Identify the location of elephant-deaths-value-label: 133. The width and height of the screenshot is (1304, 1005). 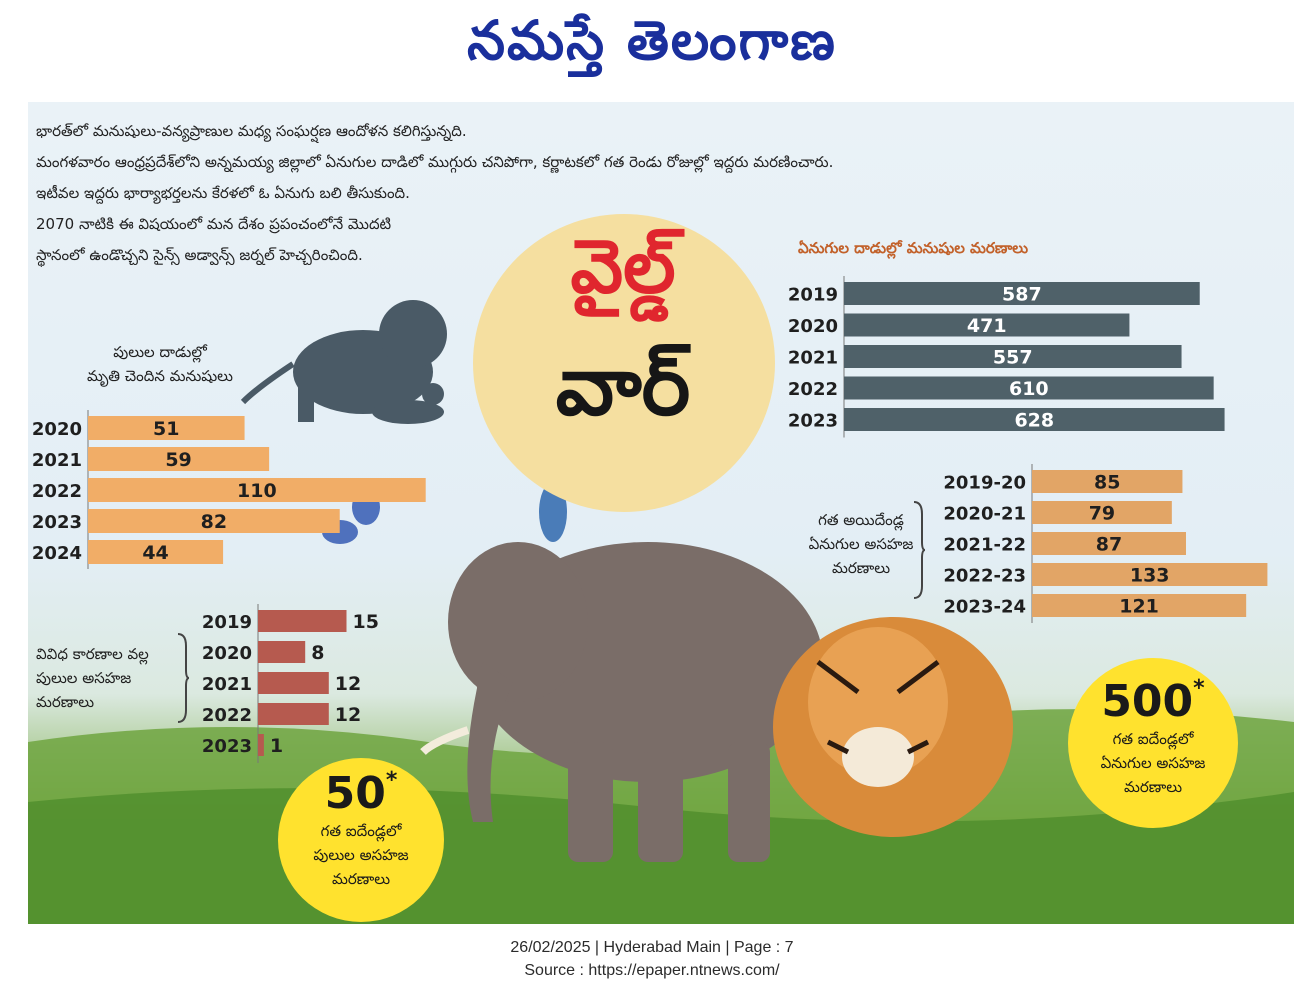
(1150, 576).